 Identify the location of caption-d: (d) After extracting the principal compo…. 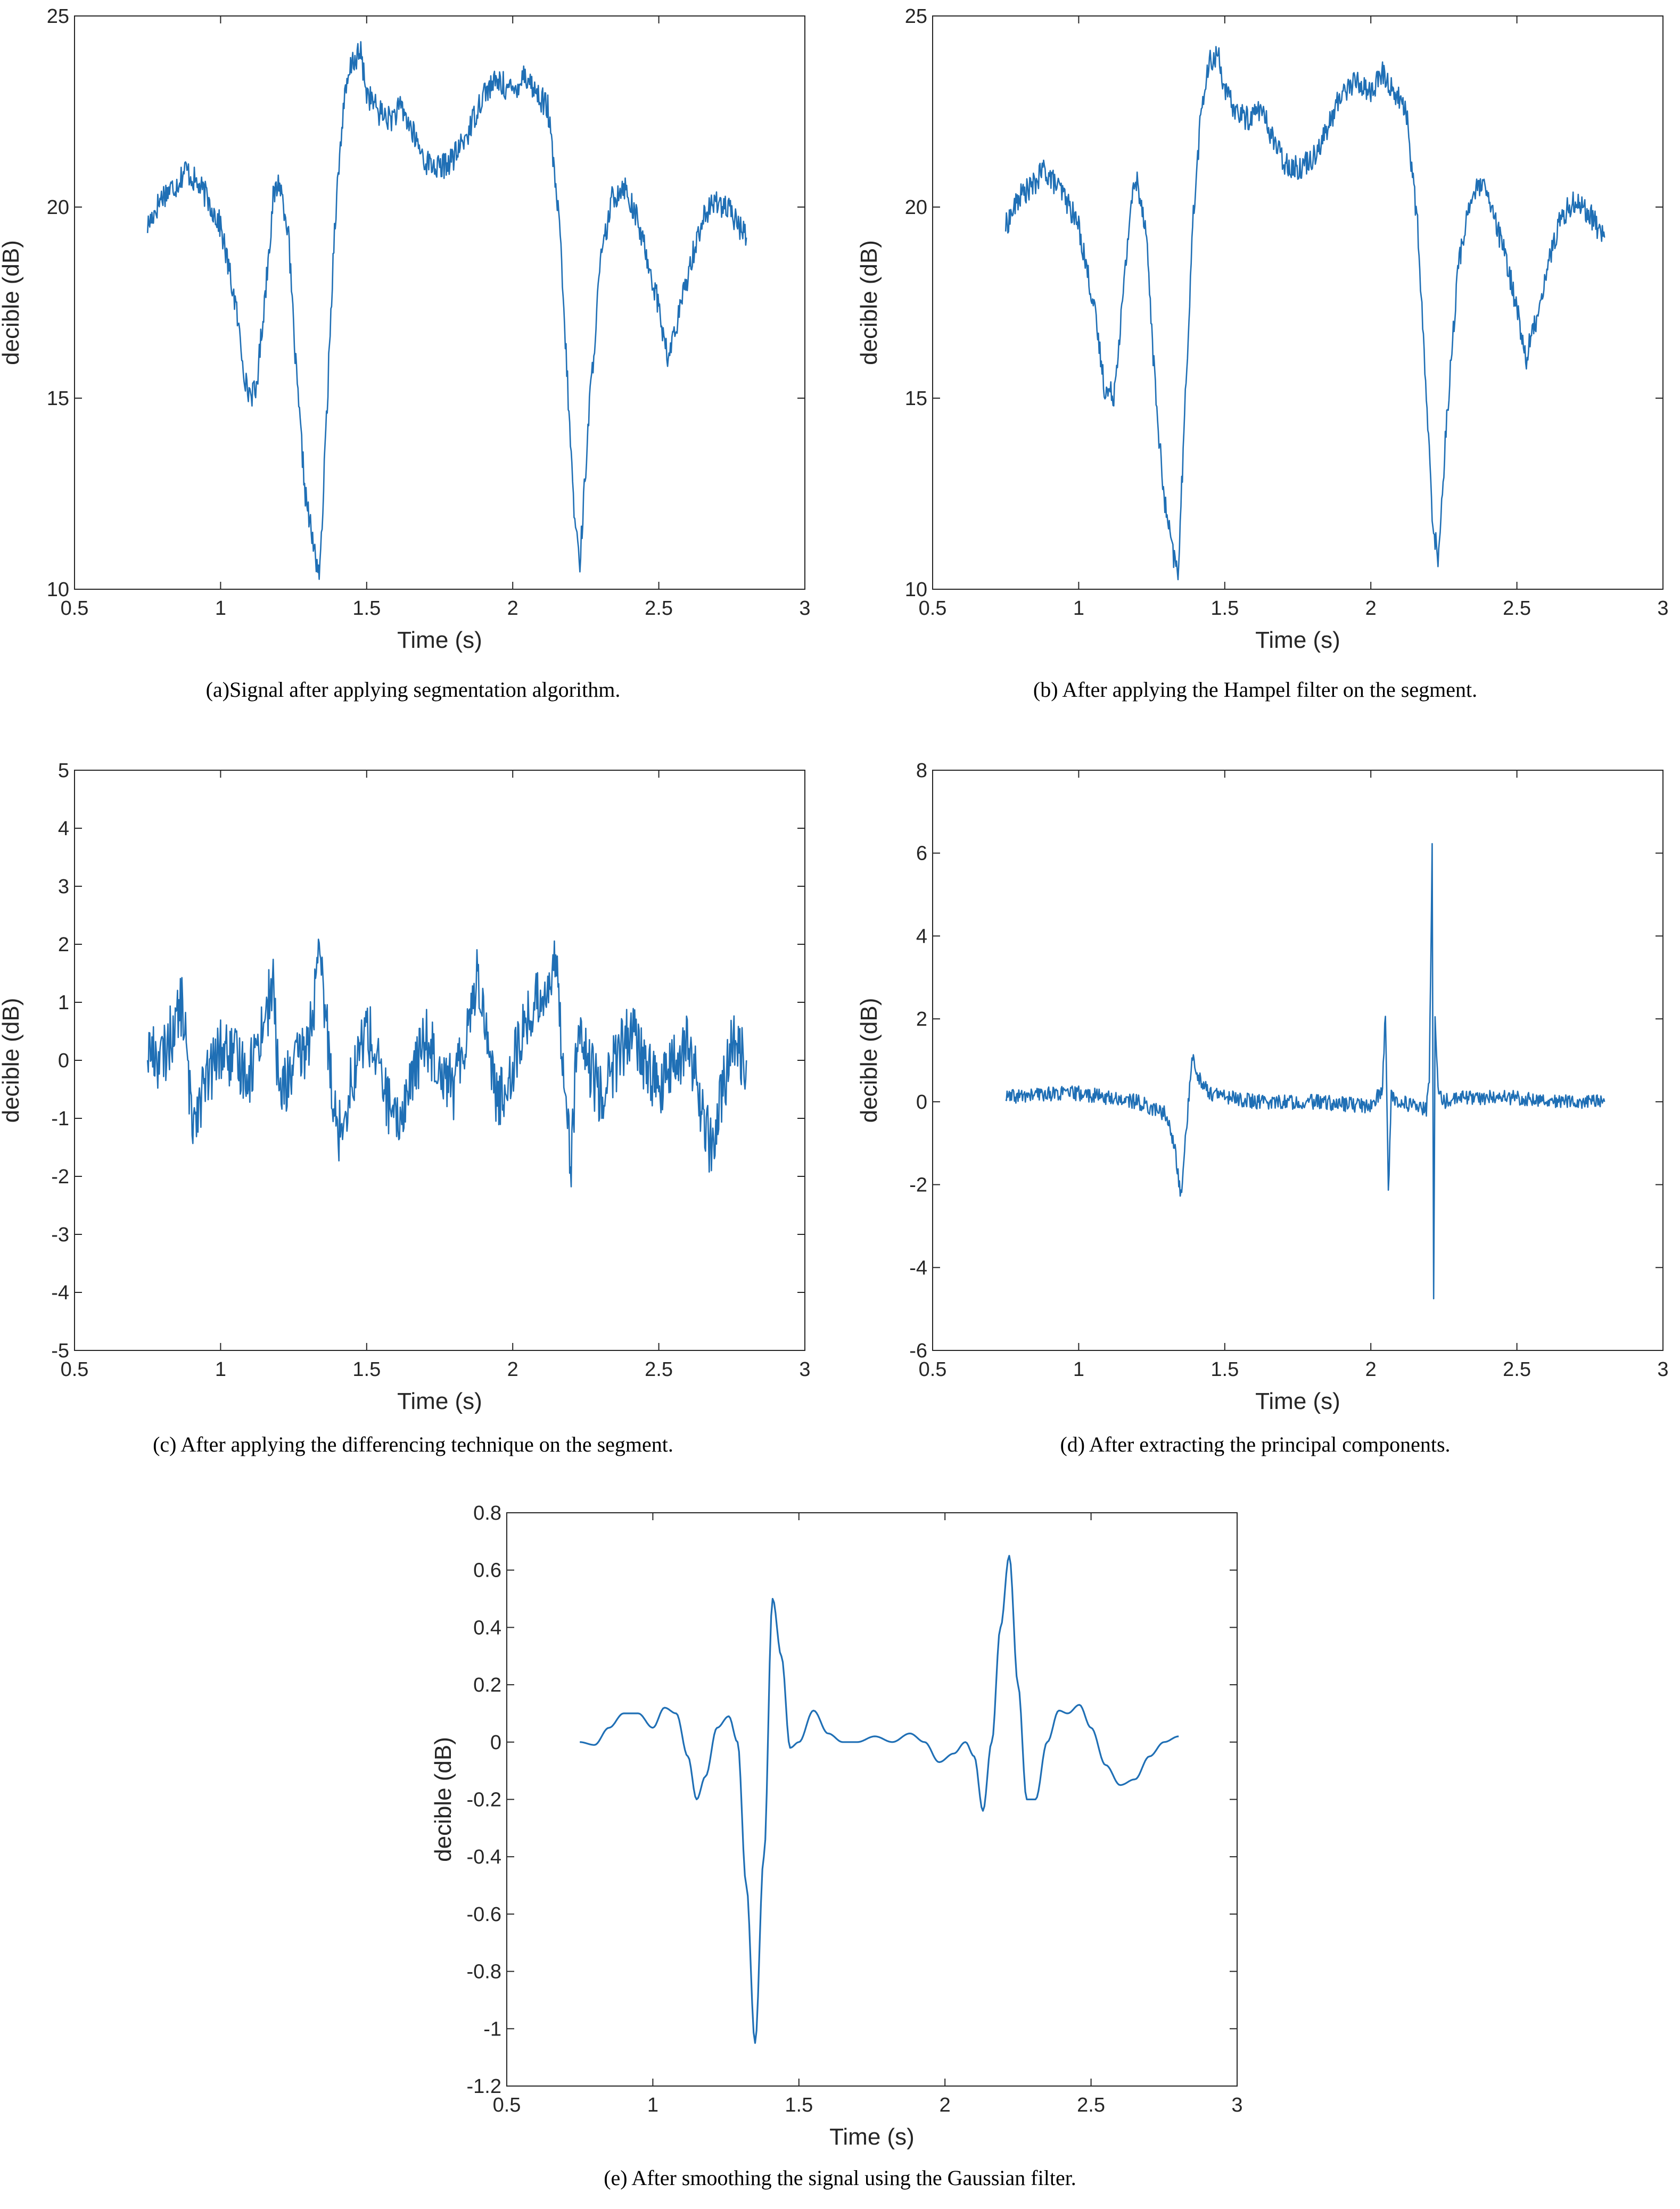
(1255, 1444).